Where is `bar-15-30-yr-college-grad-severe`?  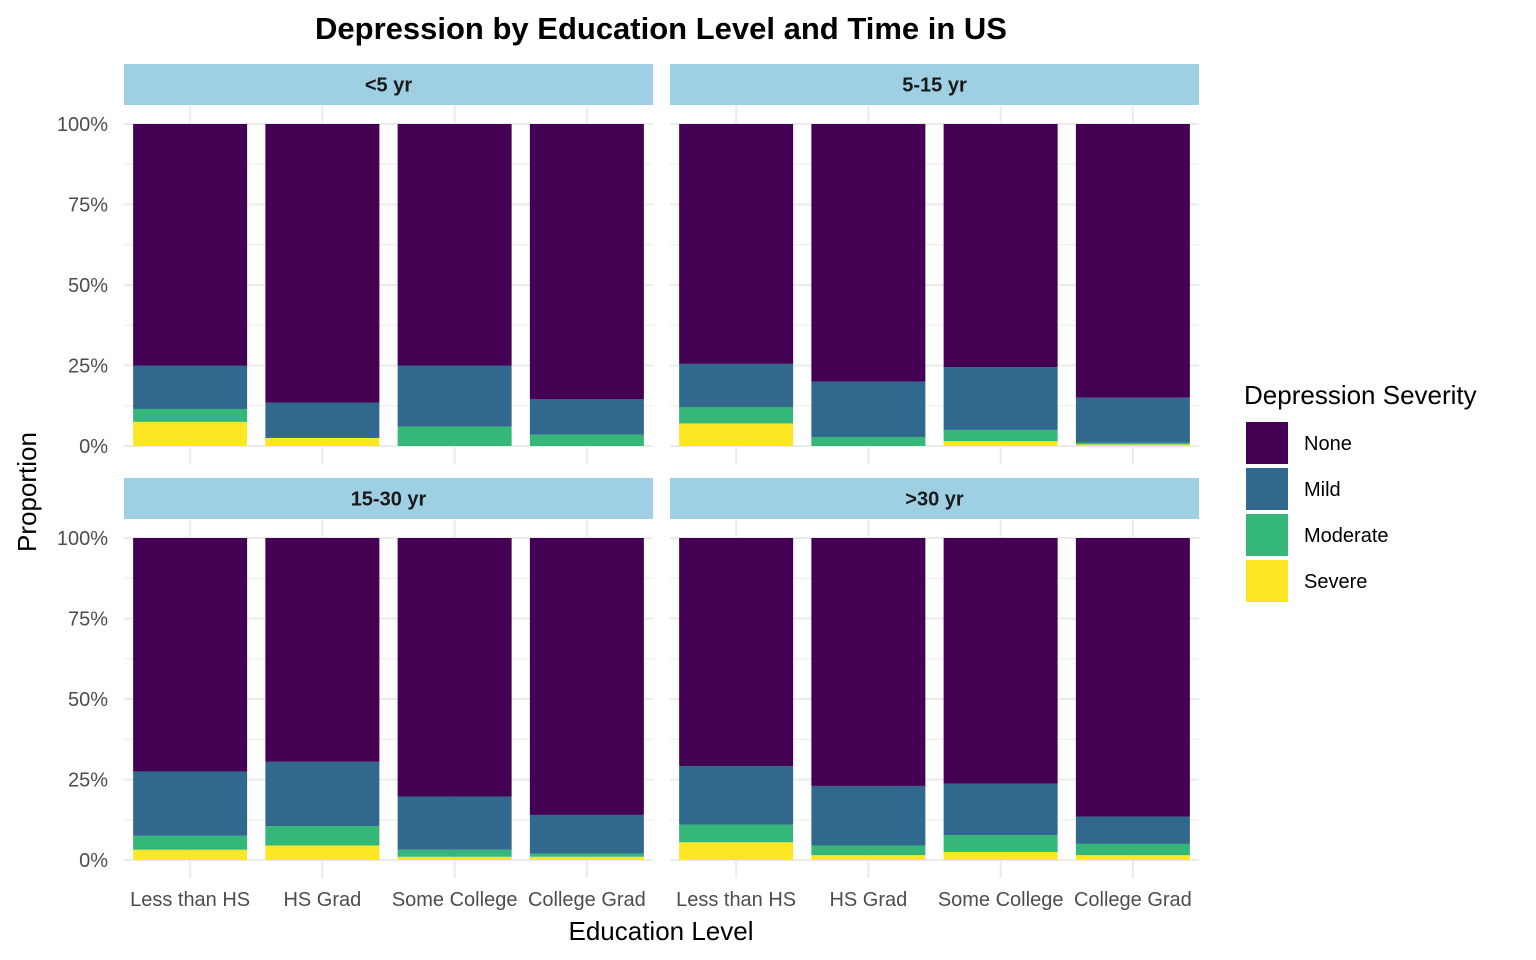 bar-15-30-yr-college-grad-severe is located at coordinates (586, 858).